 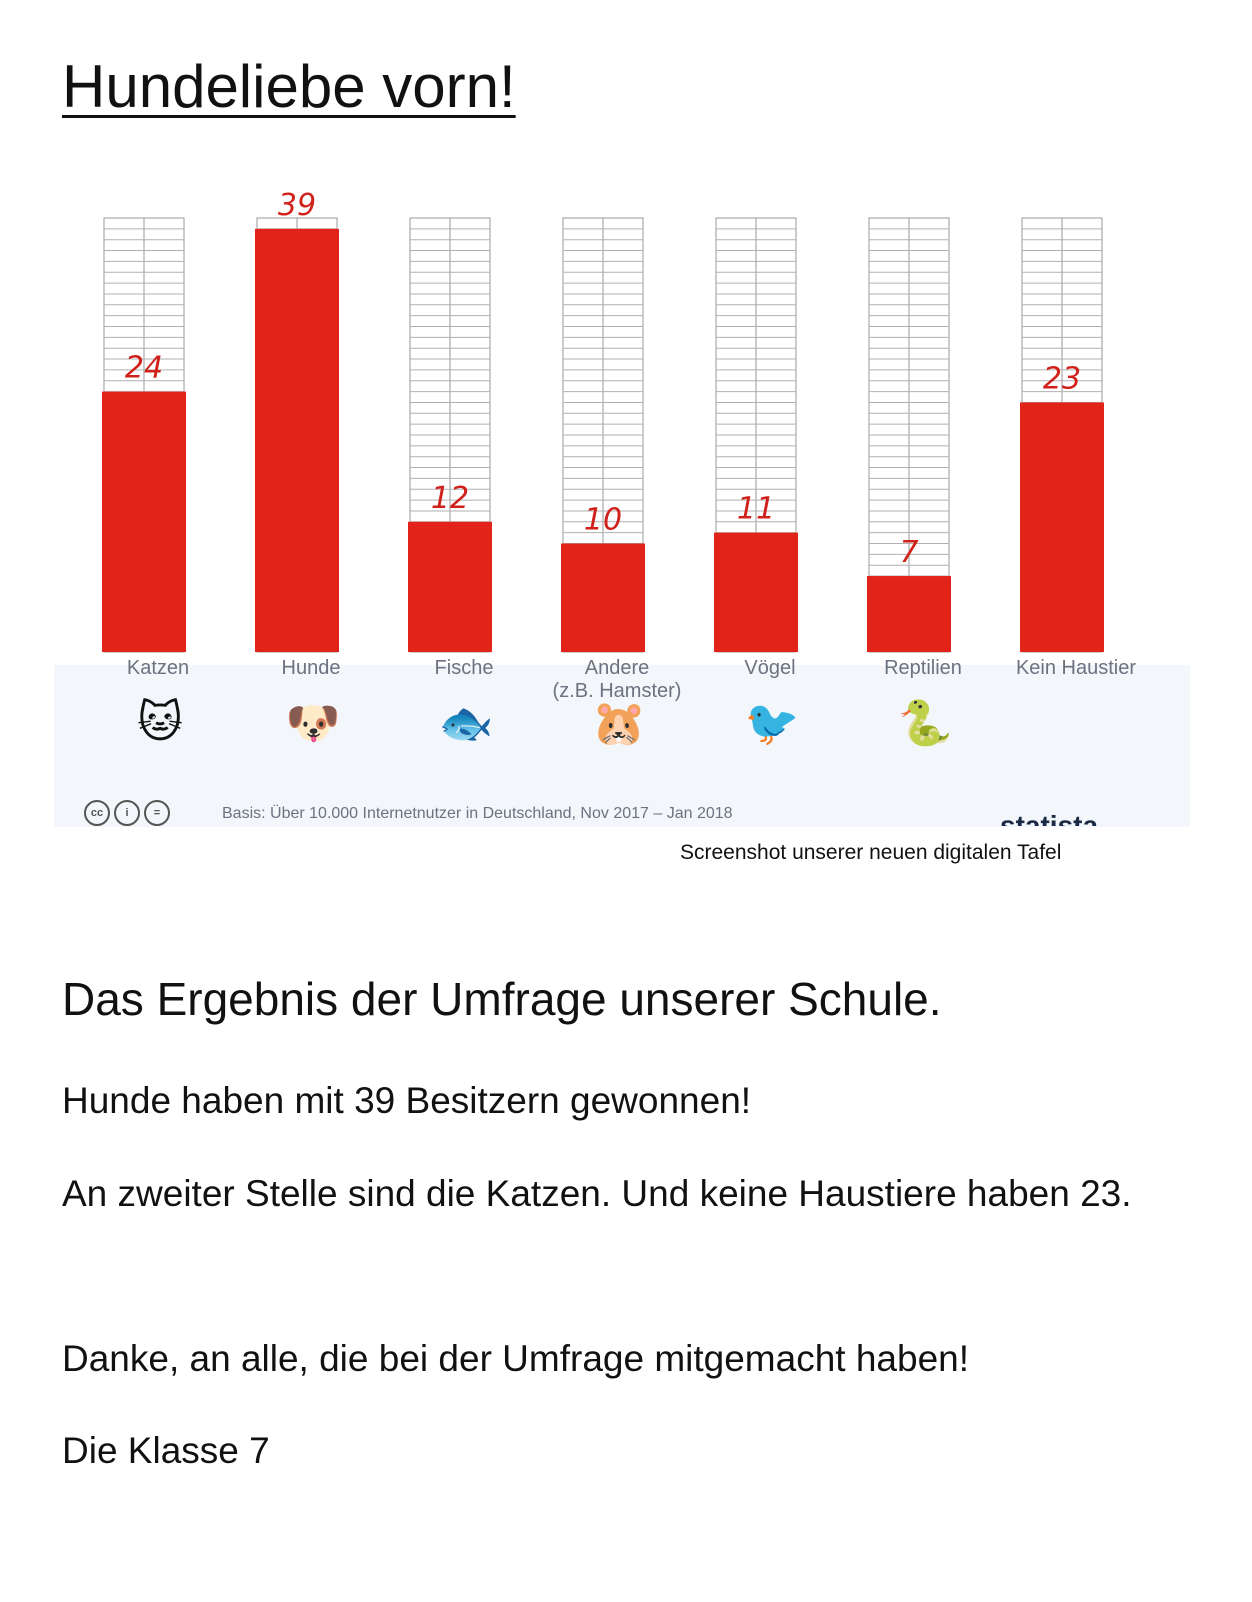 I want to click on bar-column: 7, so click(x=909, y=435).